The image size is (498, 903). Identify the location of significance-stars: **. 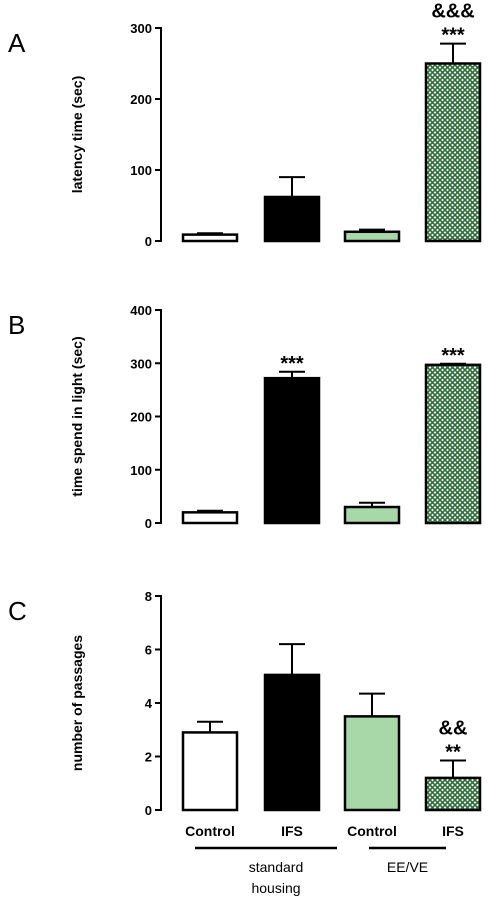
(453, 753).